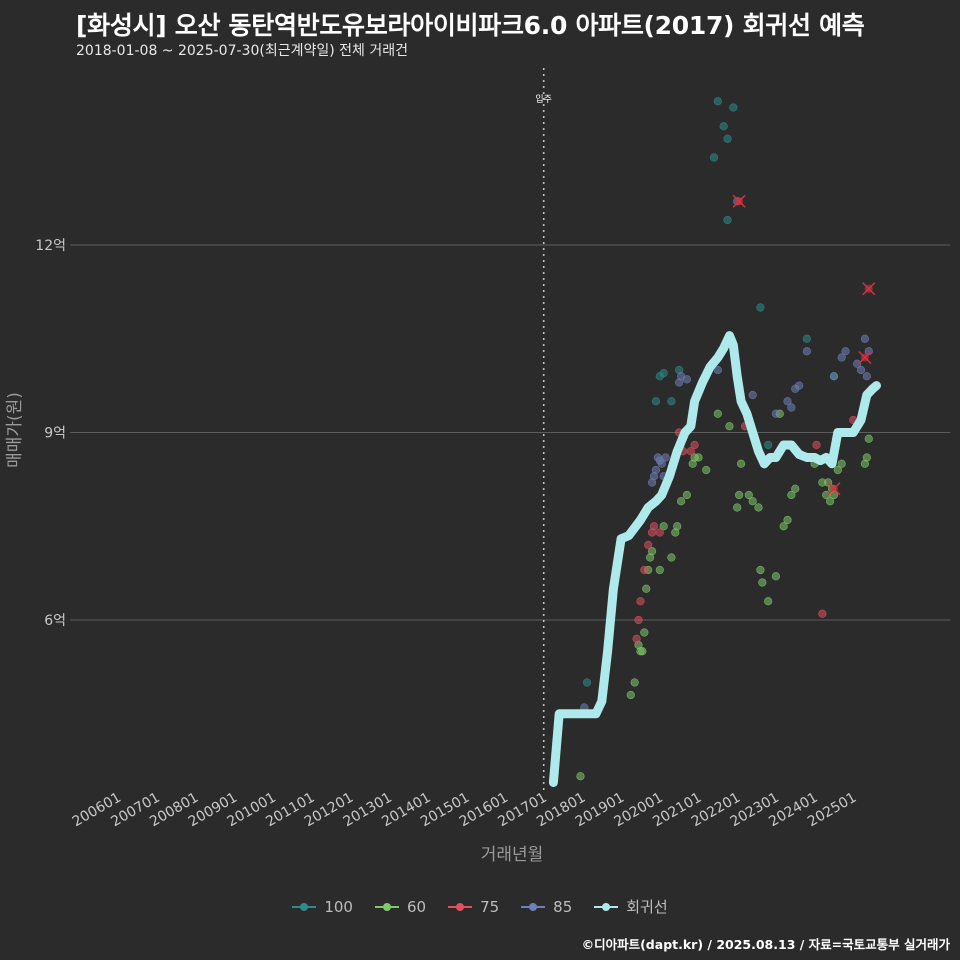 The height and width of the screenshot is (960, 960). Describe the element at coordinates (490, 906) in the screenshot. I see `legend-label-75: 75` at that location.